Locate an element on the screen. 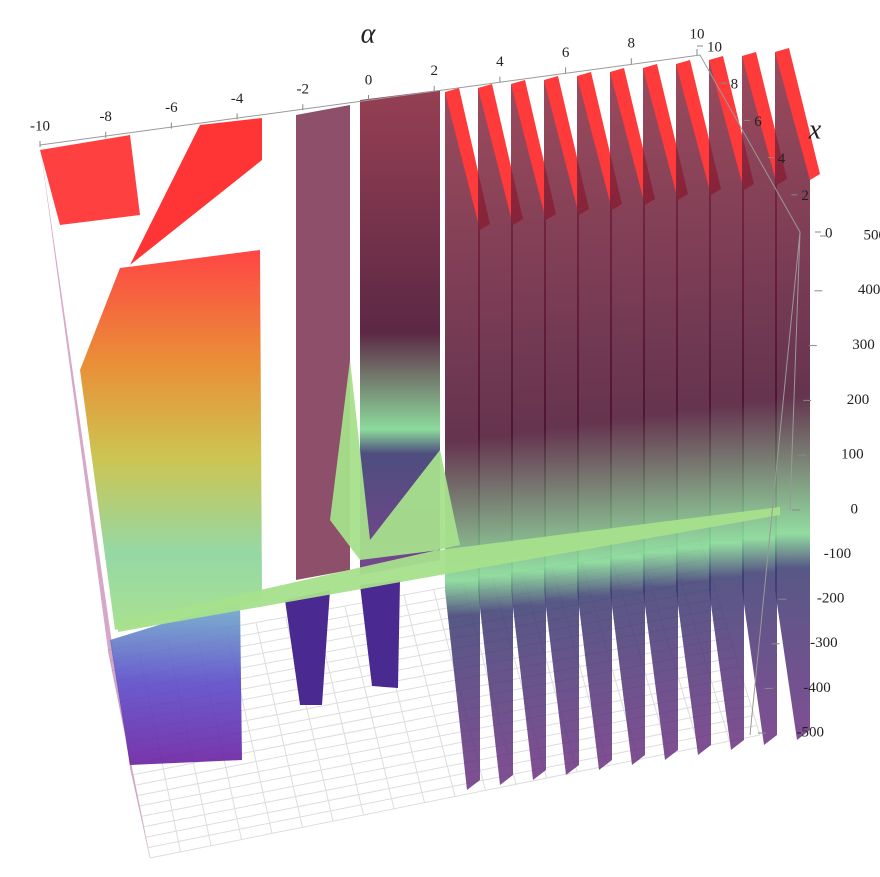  x-tick-label: 4 is located at coordinates (782, 159).